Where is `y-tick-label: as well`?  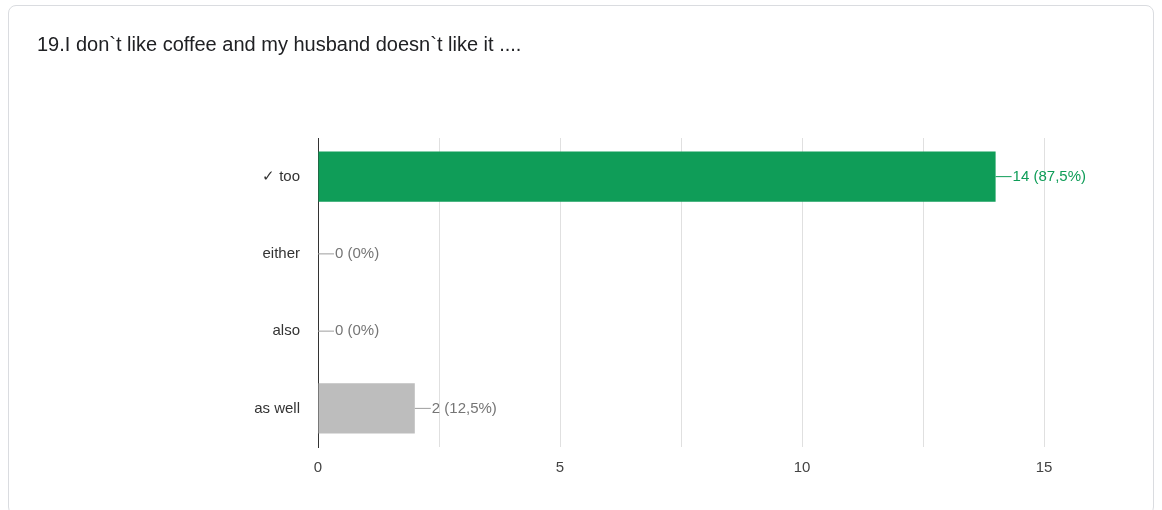
y-tick-label: as well is located at coordinates (277, 407).